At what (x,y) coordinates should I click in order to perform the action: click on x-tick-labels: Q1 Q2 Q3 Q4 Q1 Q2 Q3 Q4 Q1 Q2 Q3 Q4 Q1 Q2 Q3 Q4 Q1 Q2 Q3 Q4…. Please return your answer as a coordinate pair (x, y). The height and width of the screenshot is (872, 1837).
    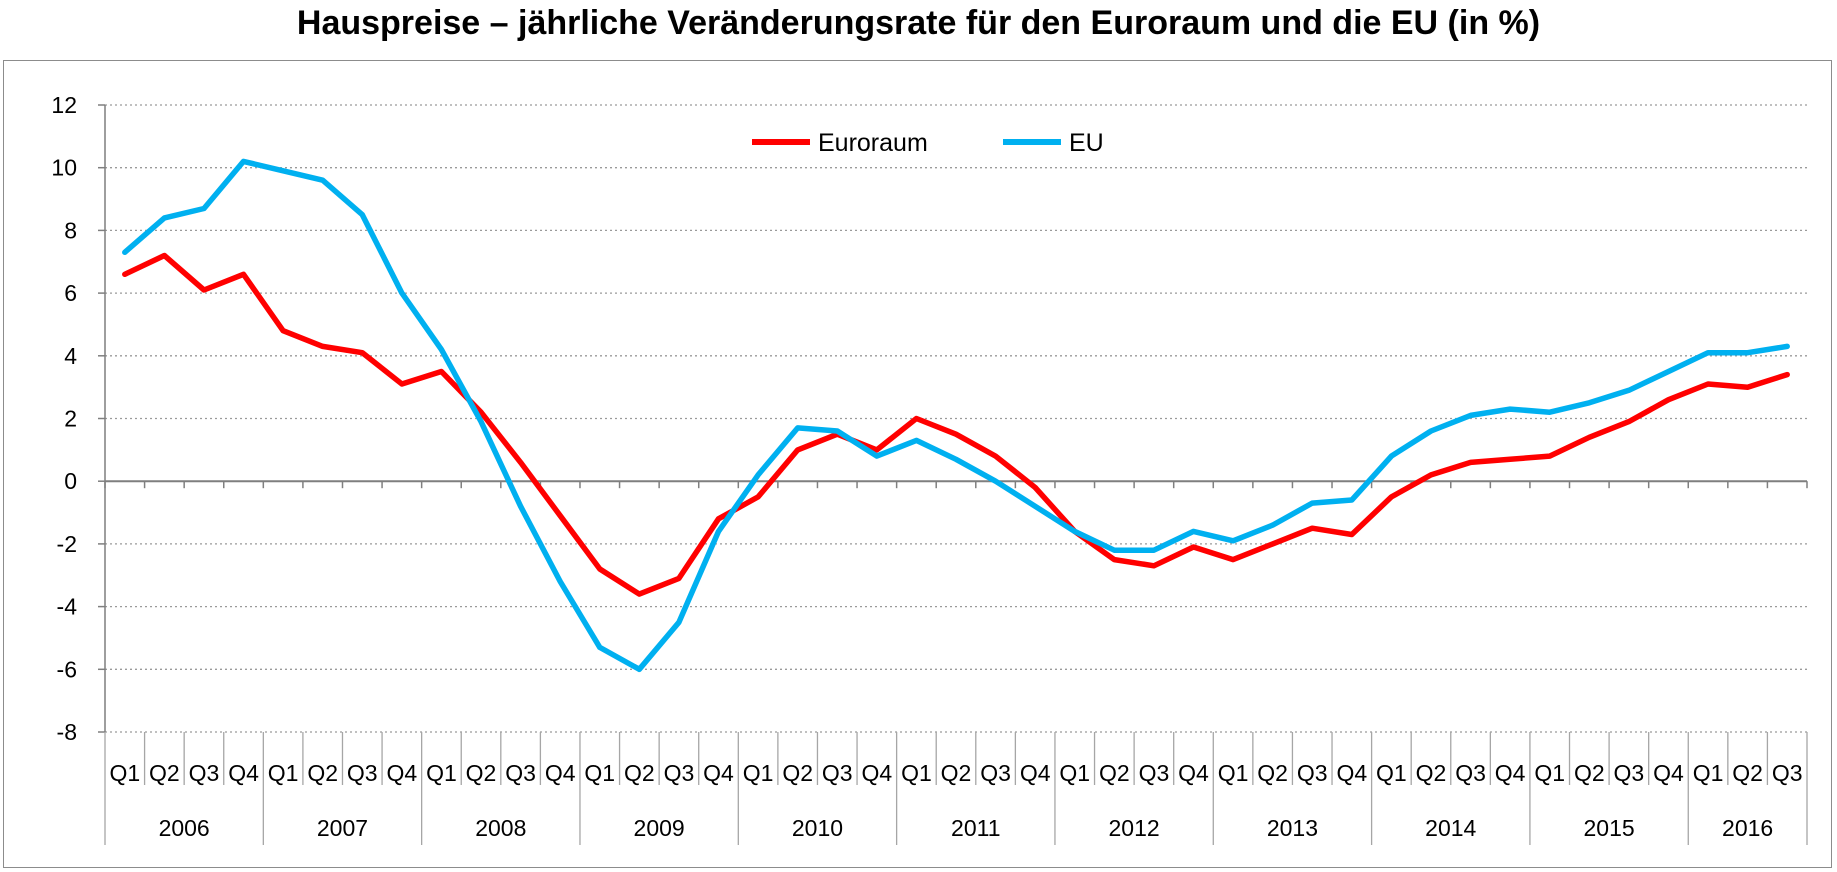
    Looking at the image, I should click on (955, 800).